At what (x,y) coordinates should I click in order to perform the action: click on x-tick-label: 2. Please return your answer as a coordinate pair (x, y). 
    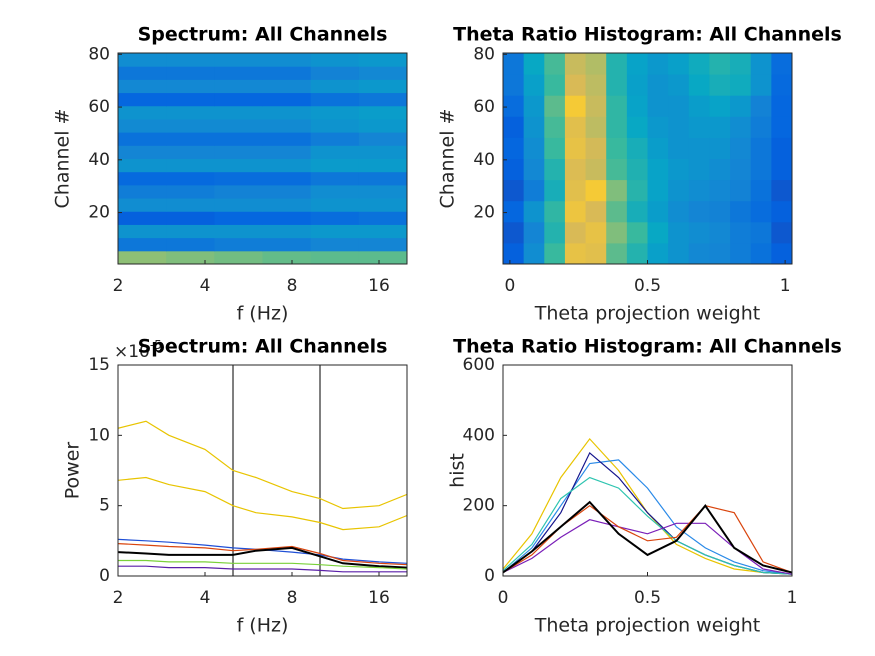
    Looking at the image, I should click on (118, 598).